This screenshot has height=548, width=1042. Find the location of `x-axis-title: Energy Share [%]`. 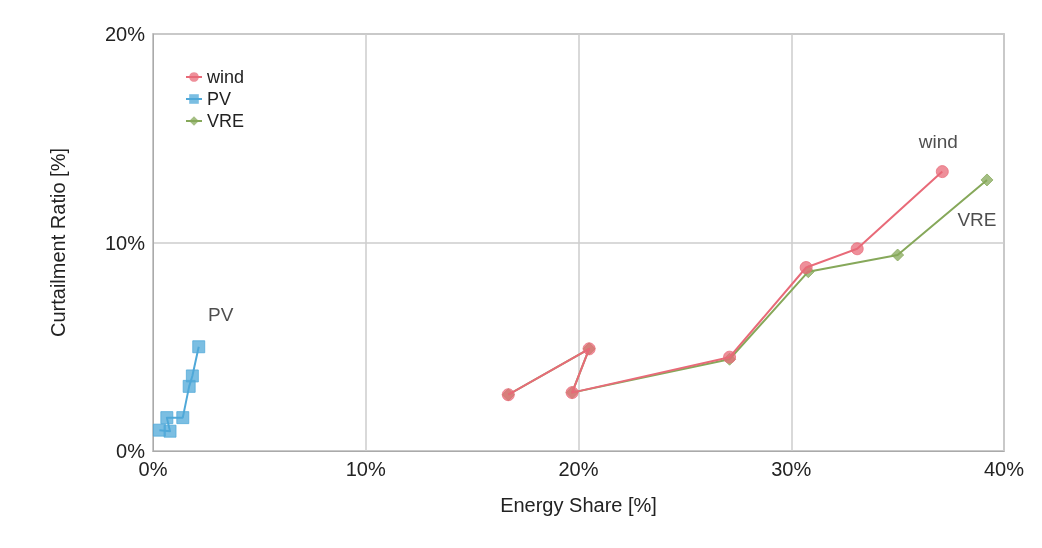

x-axis-title: Energy Share [%] is located at coordinates (578, 505).